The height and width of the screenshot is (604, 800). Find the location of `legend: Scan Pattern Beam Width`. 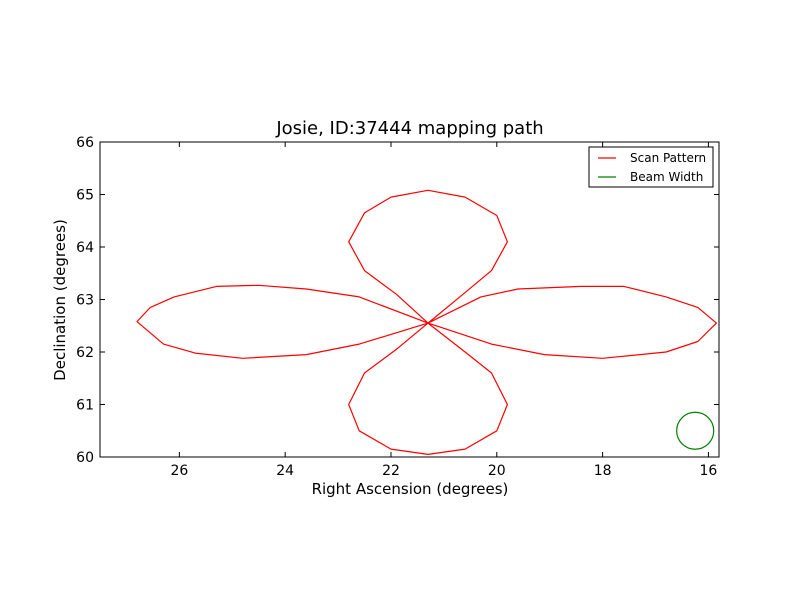

legend: Scan Pattern Beam Width is located at coordinates (651, 167).